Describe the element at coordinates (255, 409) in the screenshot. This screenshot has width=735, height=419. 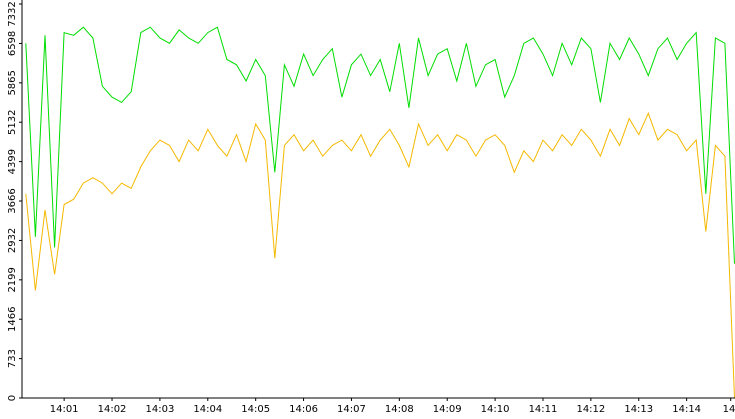
I see `x-tick-label: 14:05` at that location.